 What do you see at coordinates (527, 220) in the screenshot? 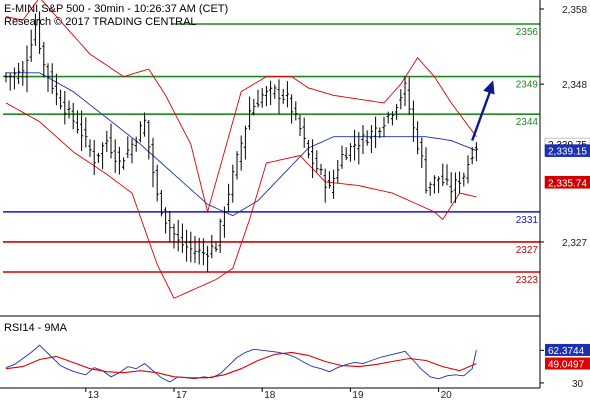
I see `level-label-2331: 2331` at bounding box center [527, 220].